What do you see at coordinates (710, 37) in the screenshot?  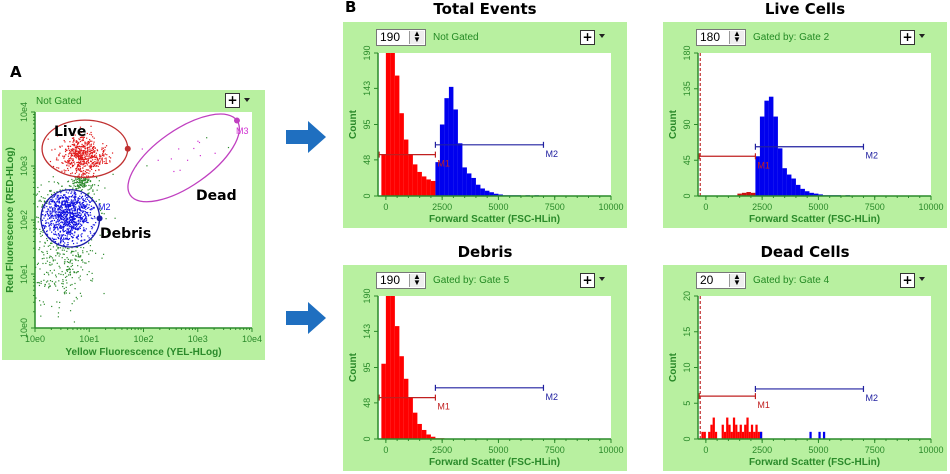 I see `y-max-value: 180` at bounding box center [710, 37].